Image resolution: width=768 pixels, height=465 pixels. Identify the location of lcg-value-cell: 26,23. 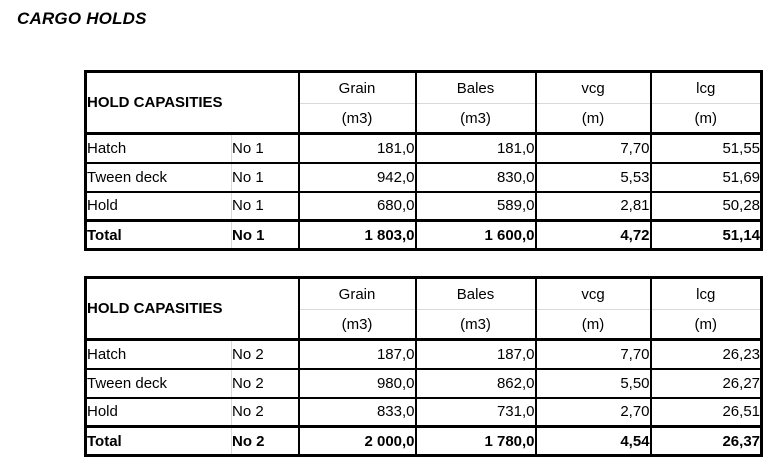
(706, 354).